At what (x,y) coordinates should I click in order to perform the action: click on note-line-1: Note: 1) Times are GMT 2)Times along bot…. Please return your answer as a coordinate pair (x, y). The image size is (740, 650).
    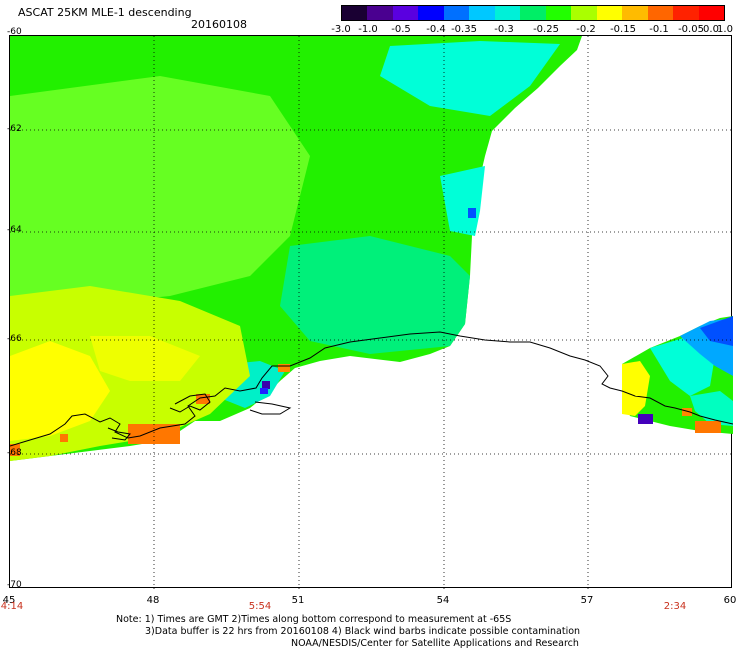
    Looking at the image, I should click on (314, 619).